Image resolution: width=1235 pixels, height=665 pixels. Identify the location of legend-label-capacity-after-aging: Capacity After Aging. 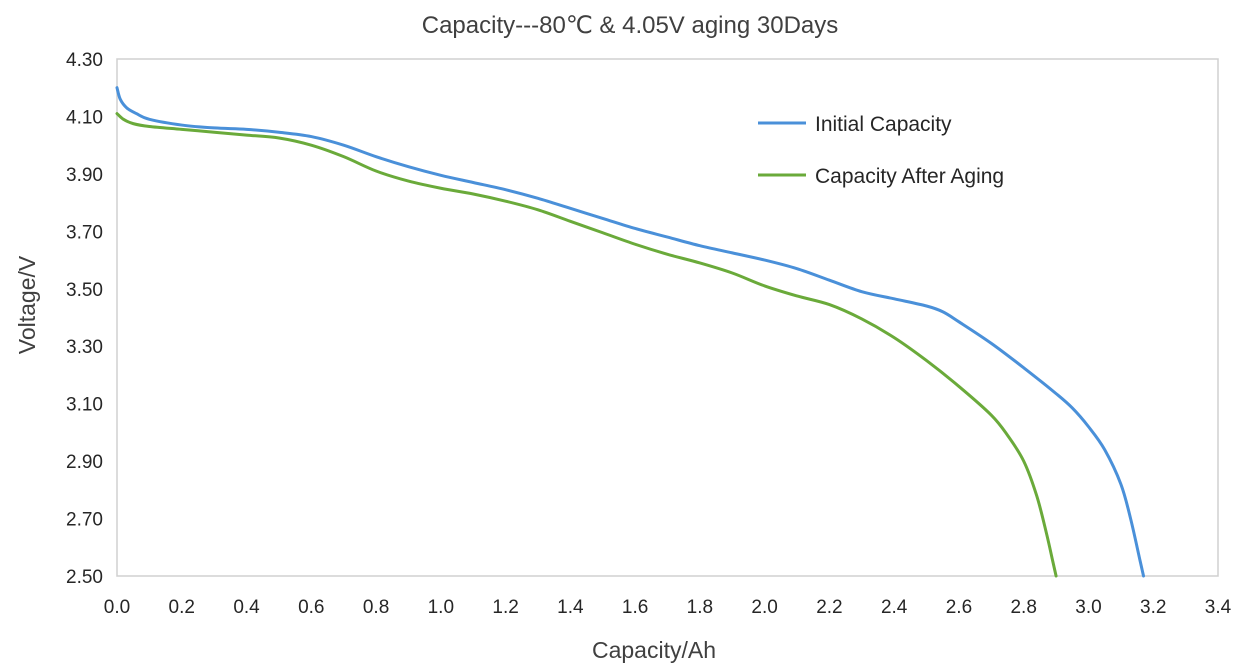
(909, 176).